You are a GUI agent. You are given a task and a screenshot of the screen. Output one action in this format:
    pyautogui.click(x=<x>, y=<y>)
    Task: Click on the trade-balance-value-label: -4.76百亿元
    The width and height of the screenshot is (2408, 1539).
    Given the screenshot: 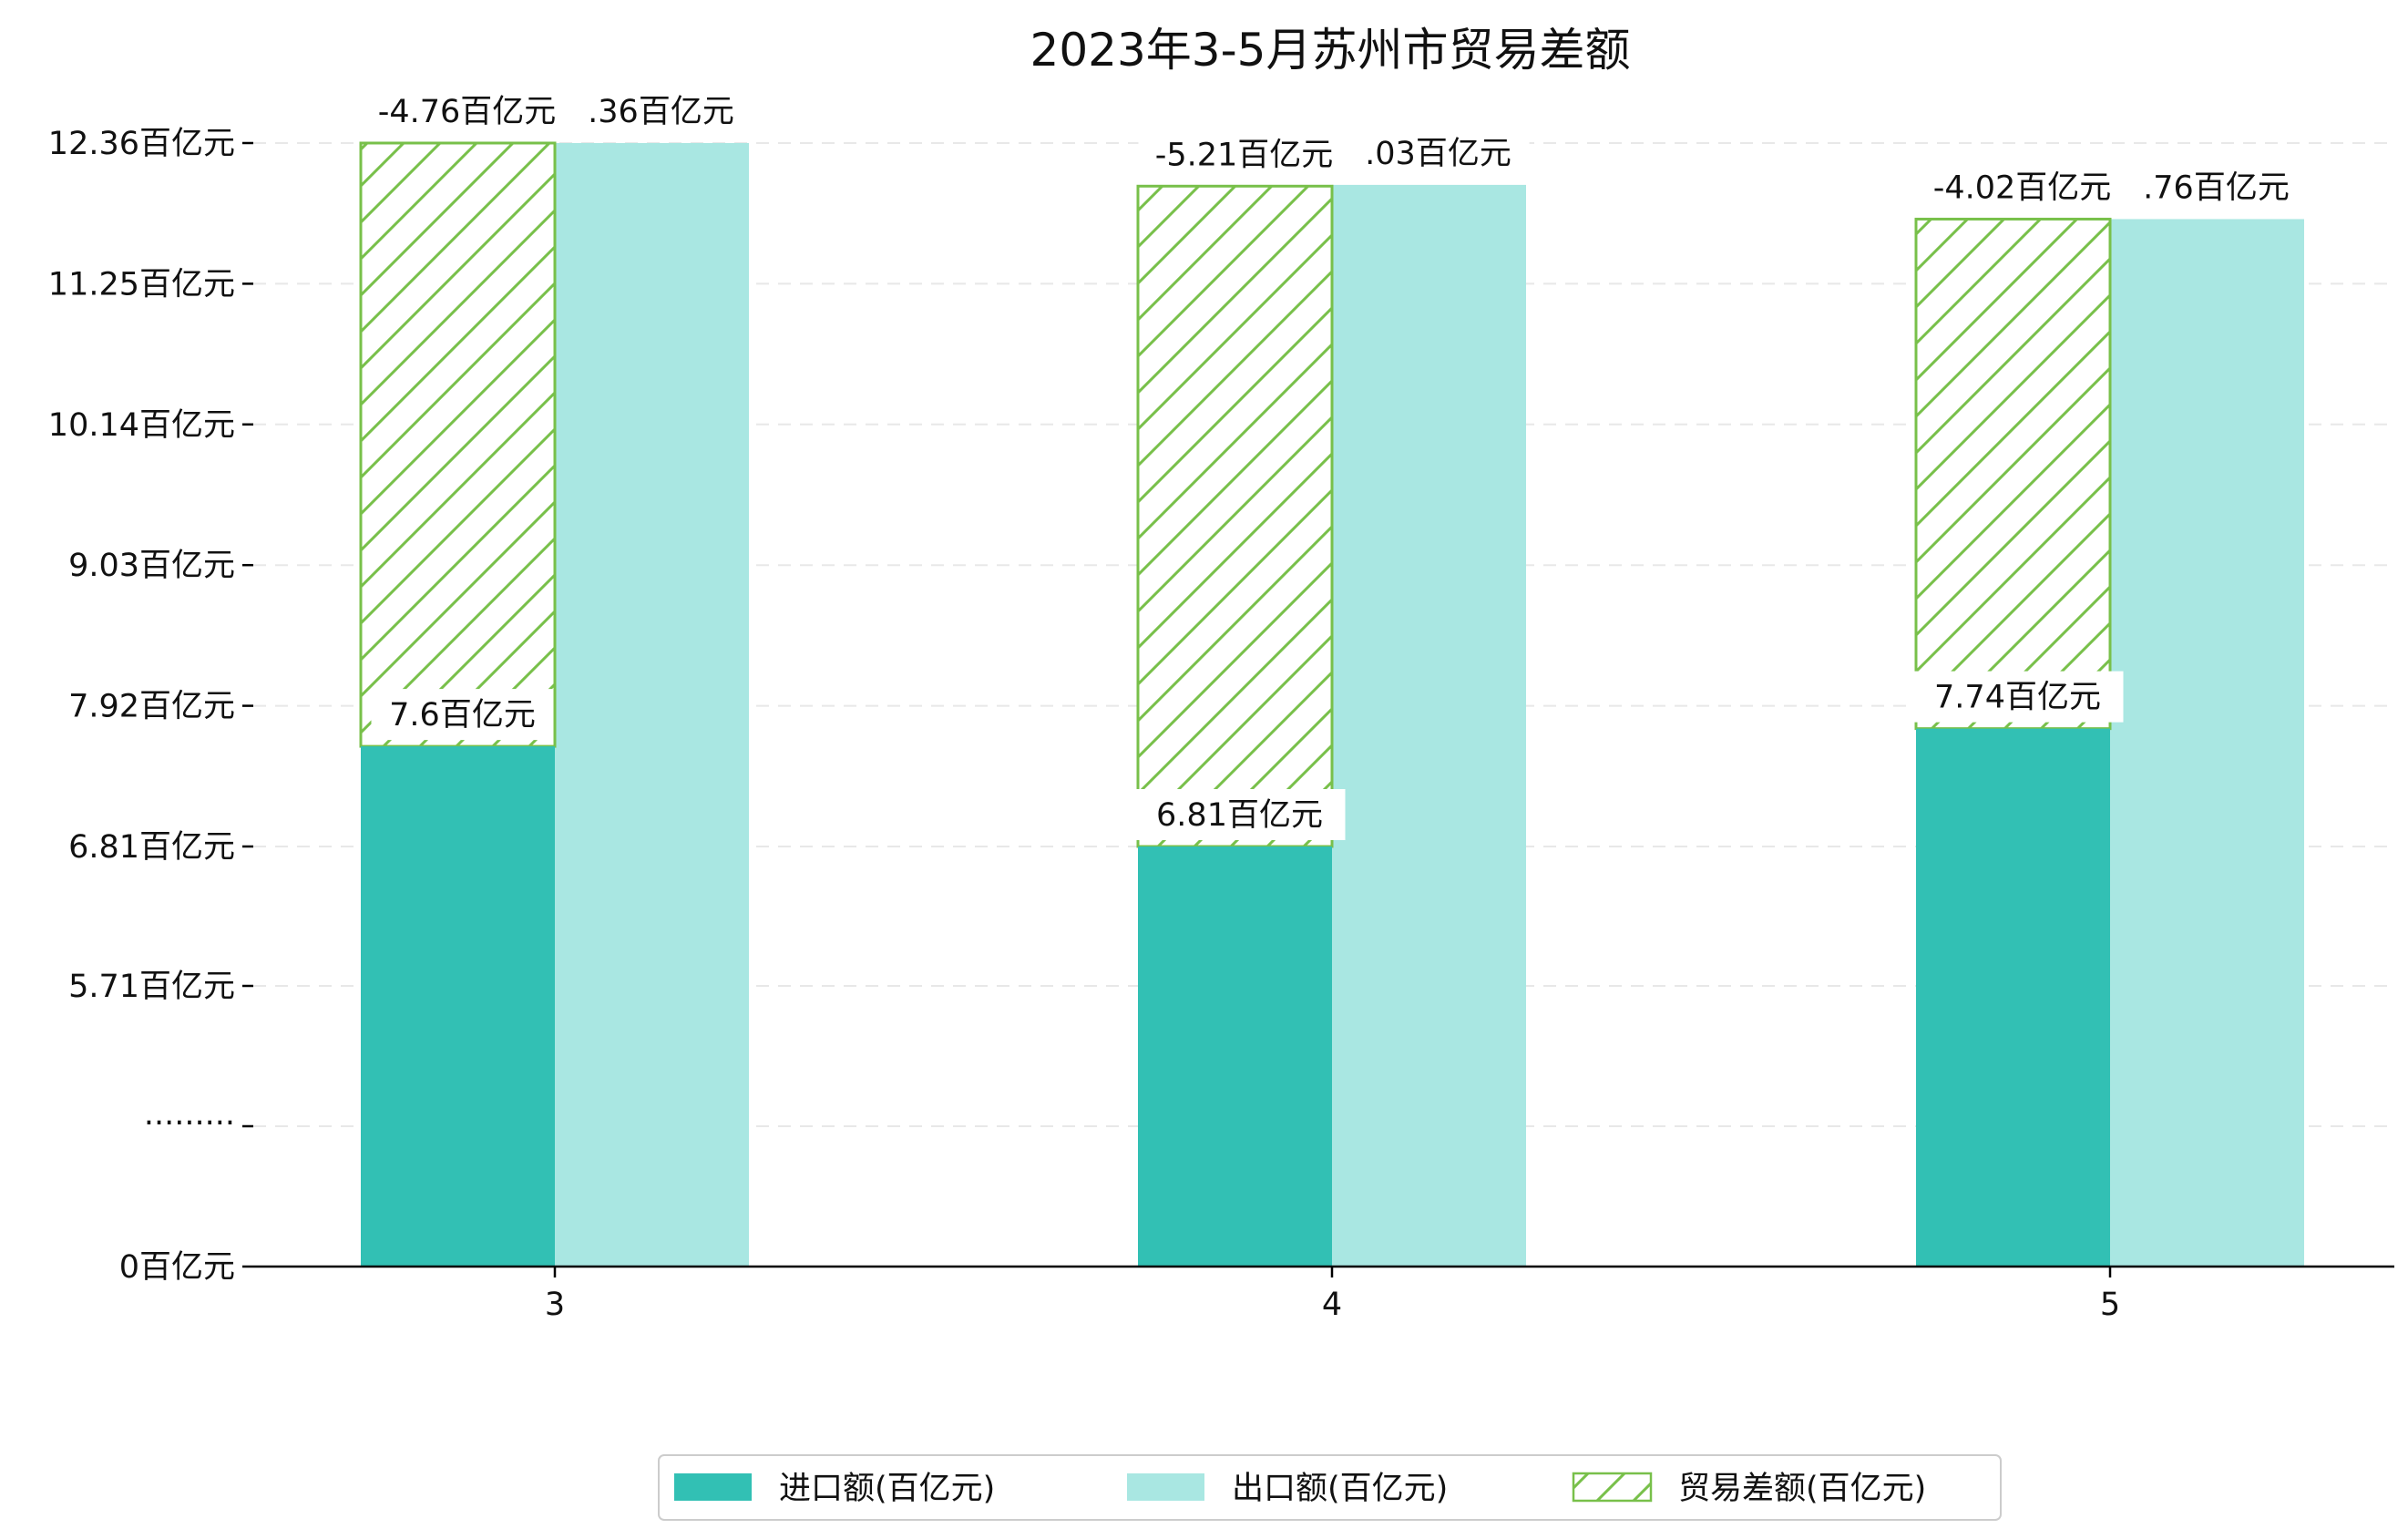 What is the action you would take?
    pyautogui.click(x=467, y=112)
    